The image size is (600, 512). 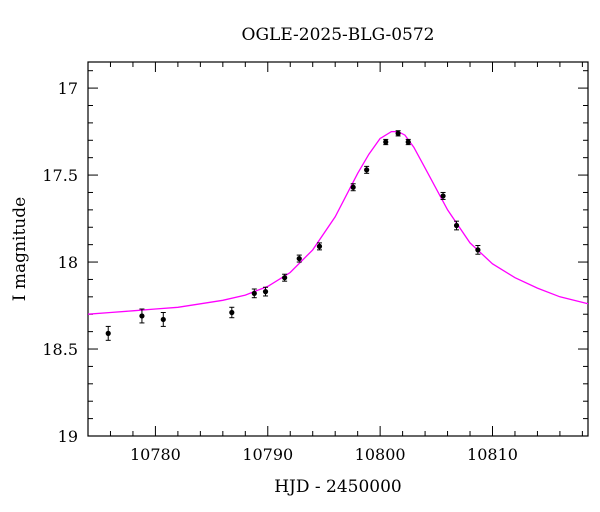 What do you see at coordinates (338, 35) in the screenshot?
I see `chart-title: OGLE-2025-BLG-0572` at bounding box center [338, 35].